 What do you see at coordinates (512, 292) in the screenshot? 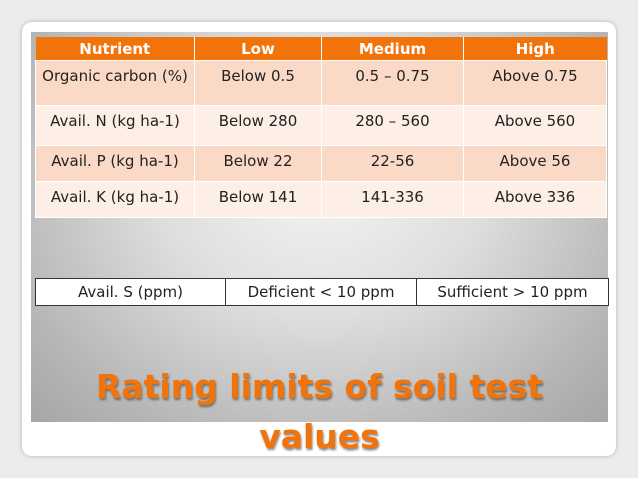
I see `sulfur-sufficient-cell: Sufficient > 10 ppm` at bounding box center [512, 292].